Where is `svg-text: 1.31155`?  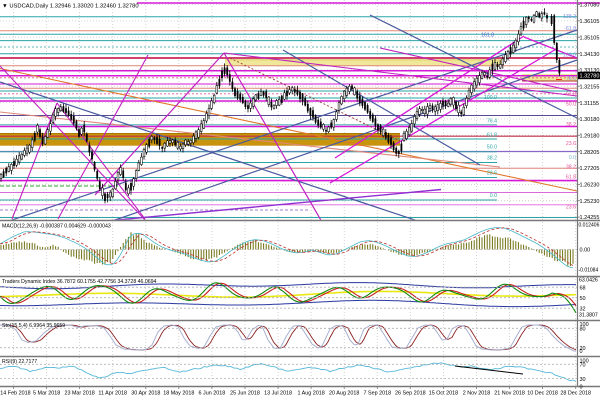
svg-text: 1.31155 is located at coordinates (589, 104).